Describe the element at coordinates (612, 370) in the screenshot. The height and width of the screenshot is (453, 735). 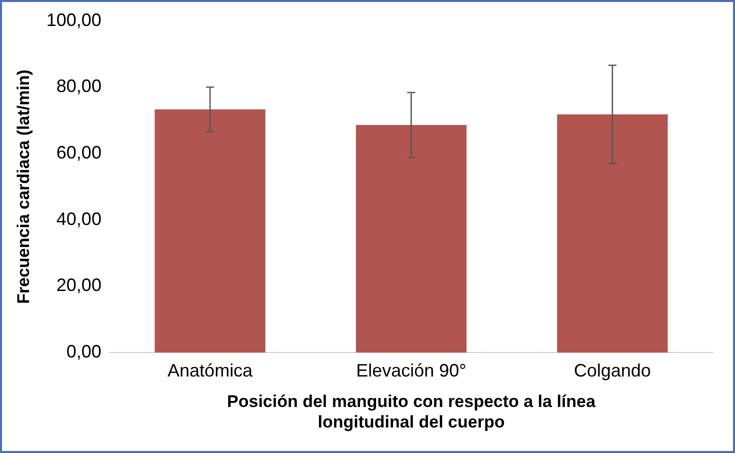
I see `x-tick-label: Colgando` at that location.